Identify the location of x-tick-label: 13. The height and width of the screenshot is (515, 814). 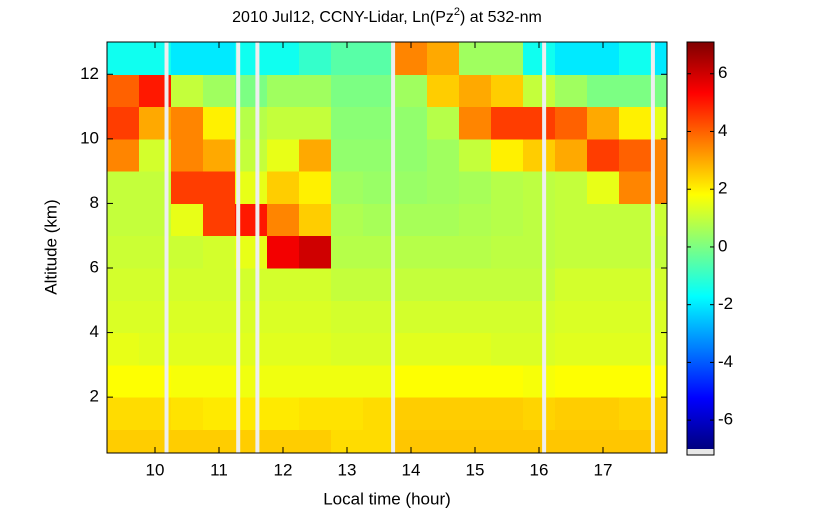
(347, 469).